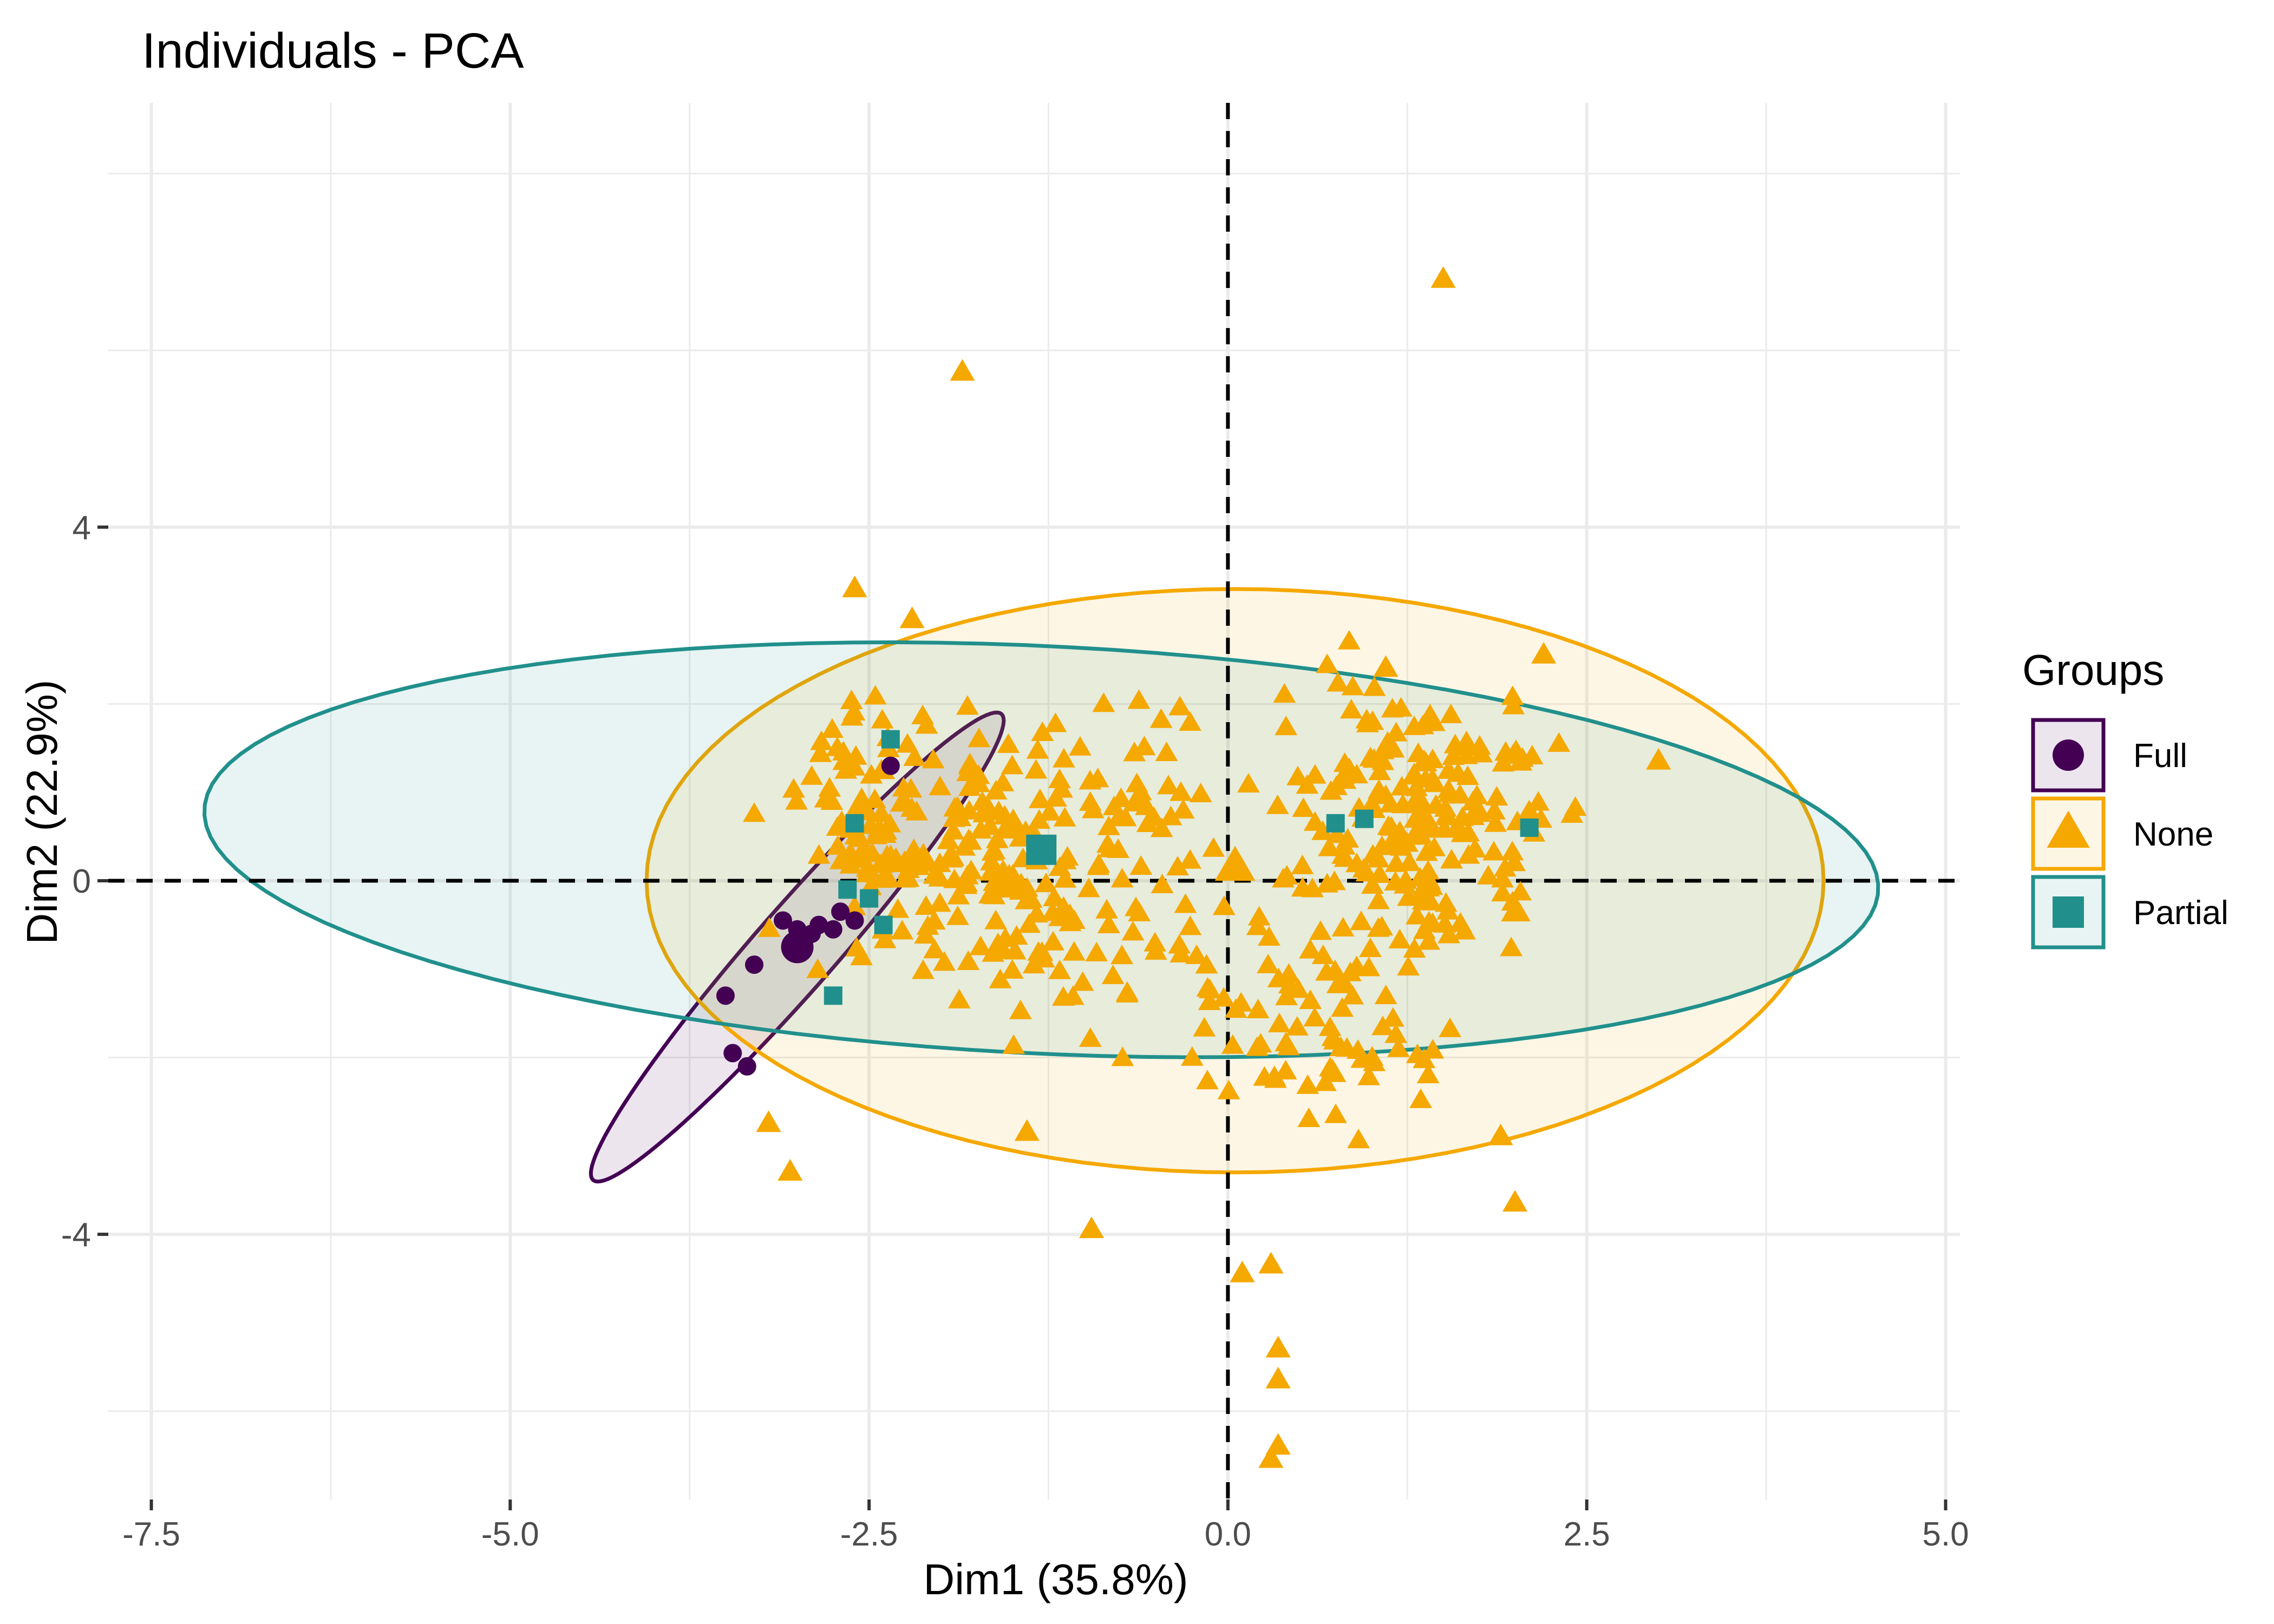 The width and height of the screenshot is (2274, 1624). What do you see at coordinates (2069, 755) in the screenshot?
I see `legend-symbol-full` at bounding box center [2069, 755].